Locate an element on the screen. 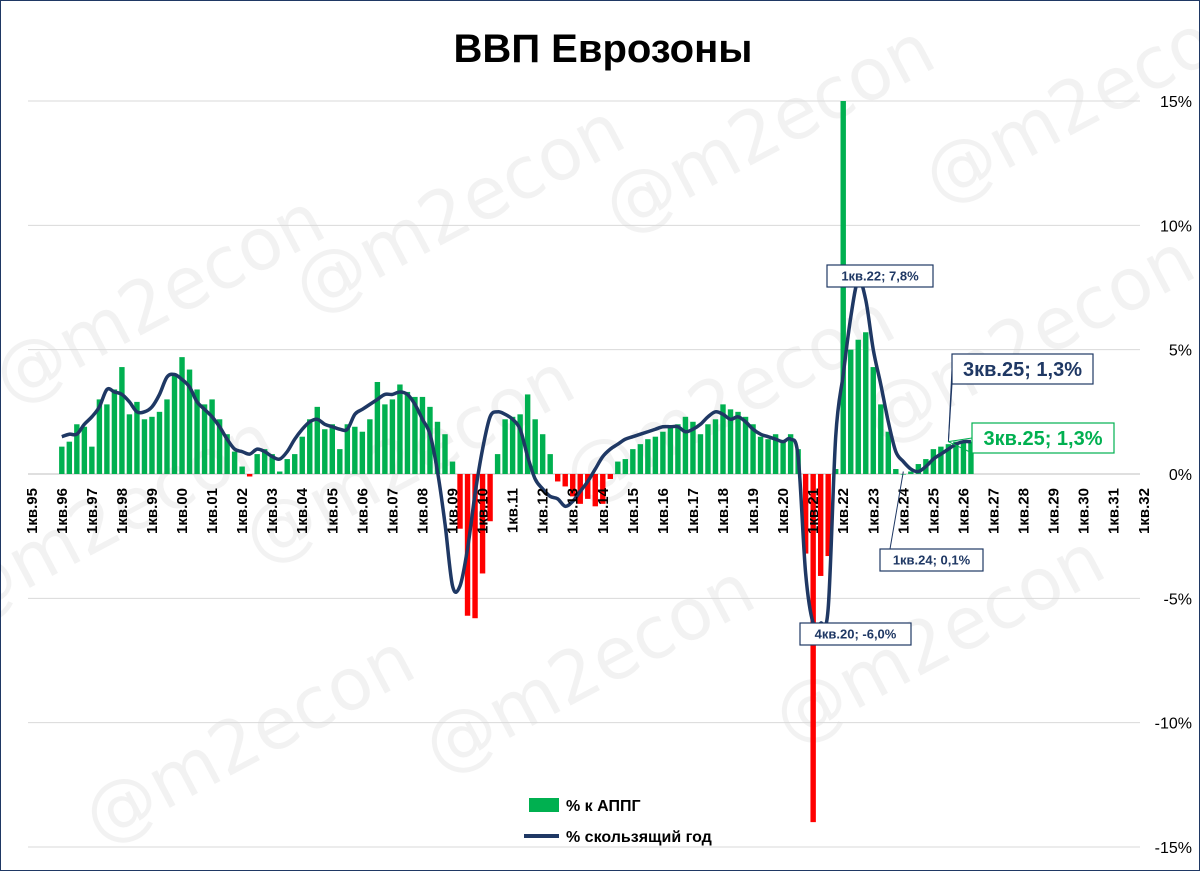 This screenshot has width=1200, height=871. x-tick-label: 1кв.05 is located at coordinates (332, 511).